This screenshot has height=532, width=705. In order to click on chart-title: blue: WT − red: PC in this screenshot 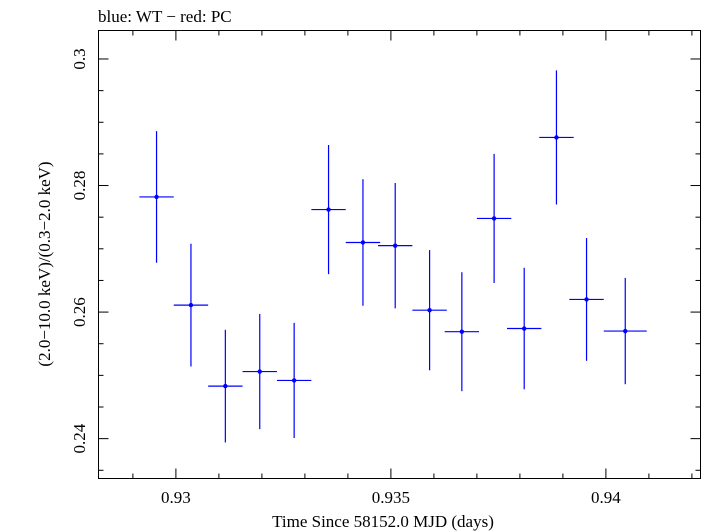, I will do `click(165, 16)`.